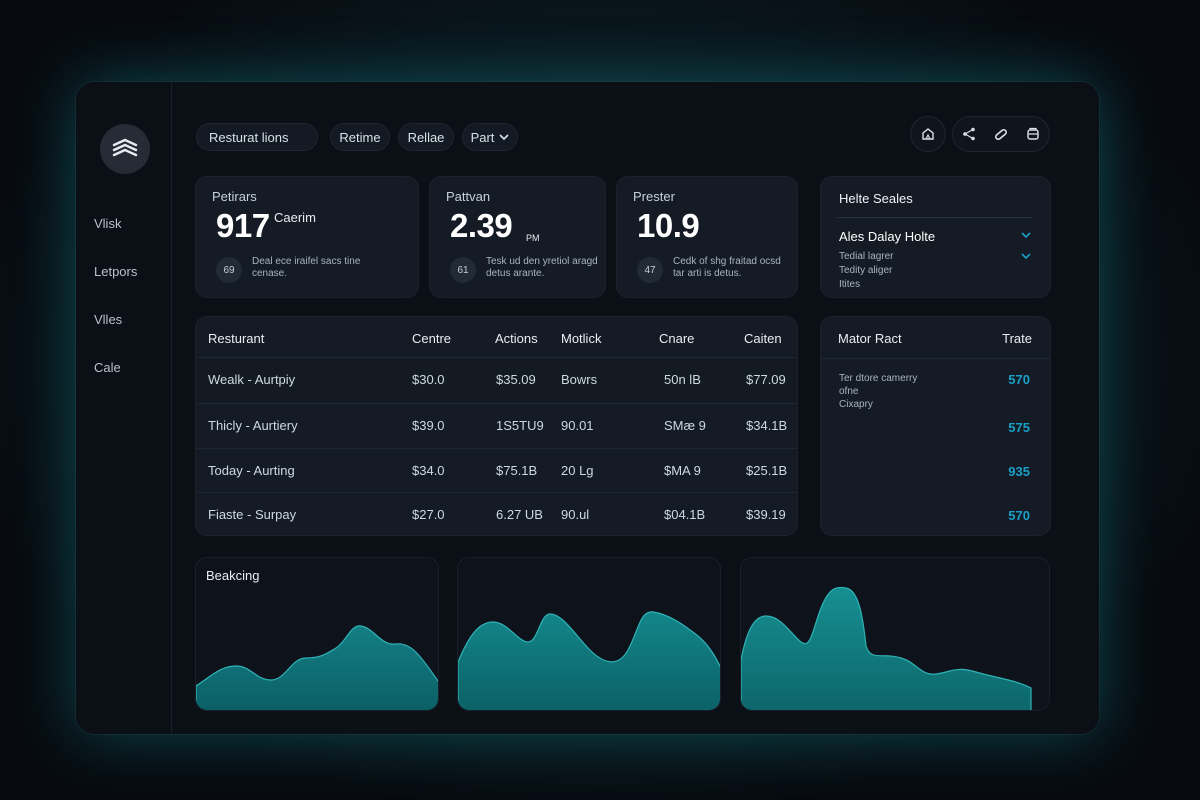  What do you see at coordinates (463, 270) in the screenshot?
I see `kpi-badge: 61` at bounding box center [463, 270].